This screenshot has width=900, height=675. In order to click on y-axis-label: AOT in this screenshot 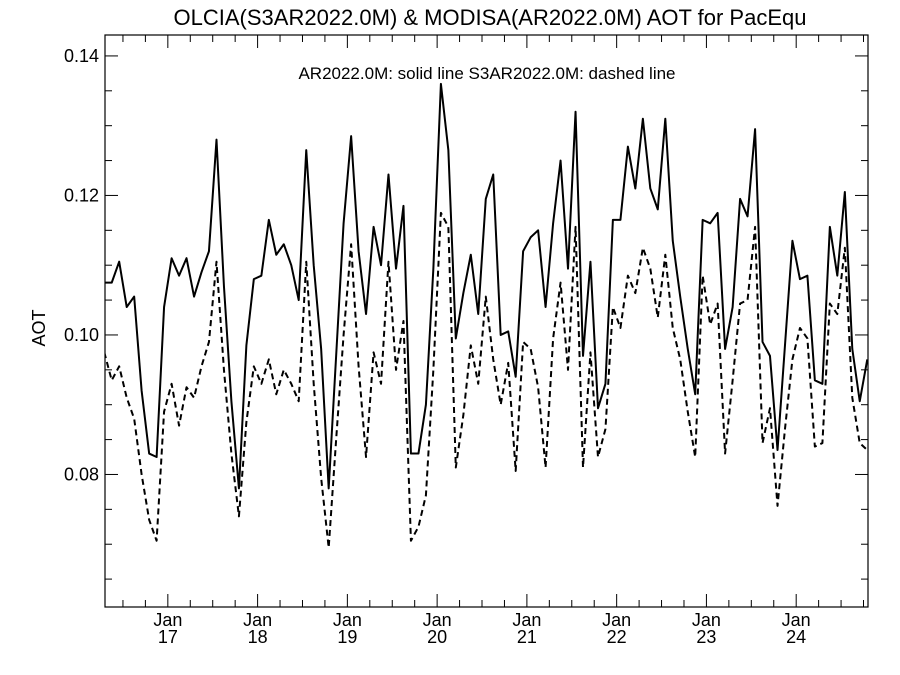, I will do `click(39, 327)`.